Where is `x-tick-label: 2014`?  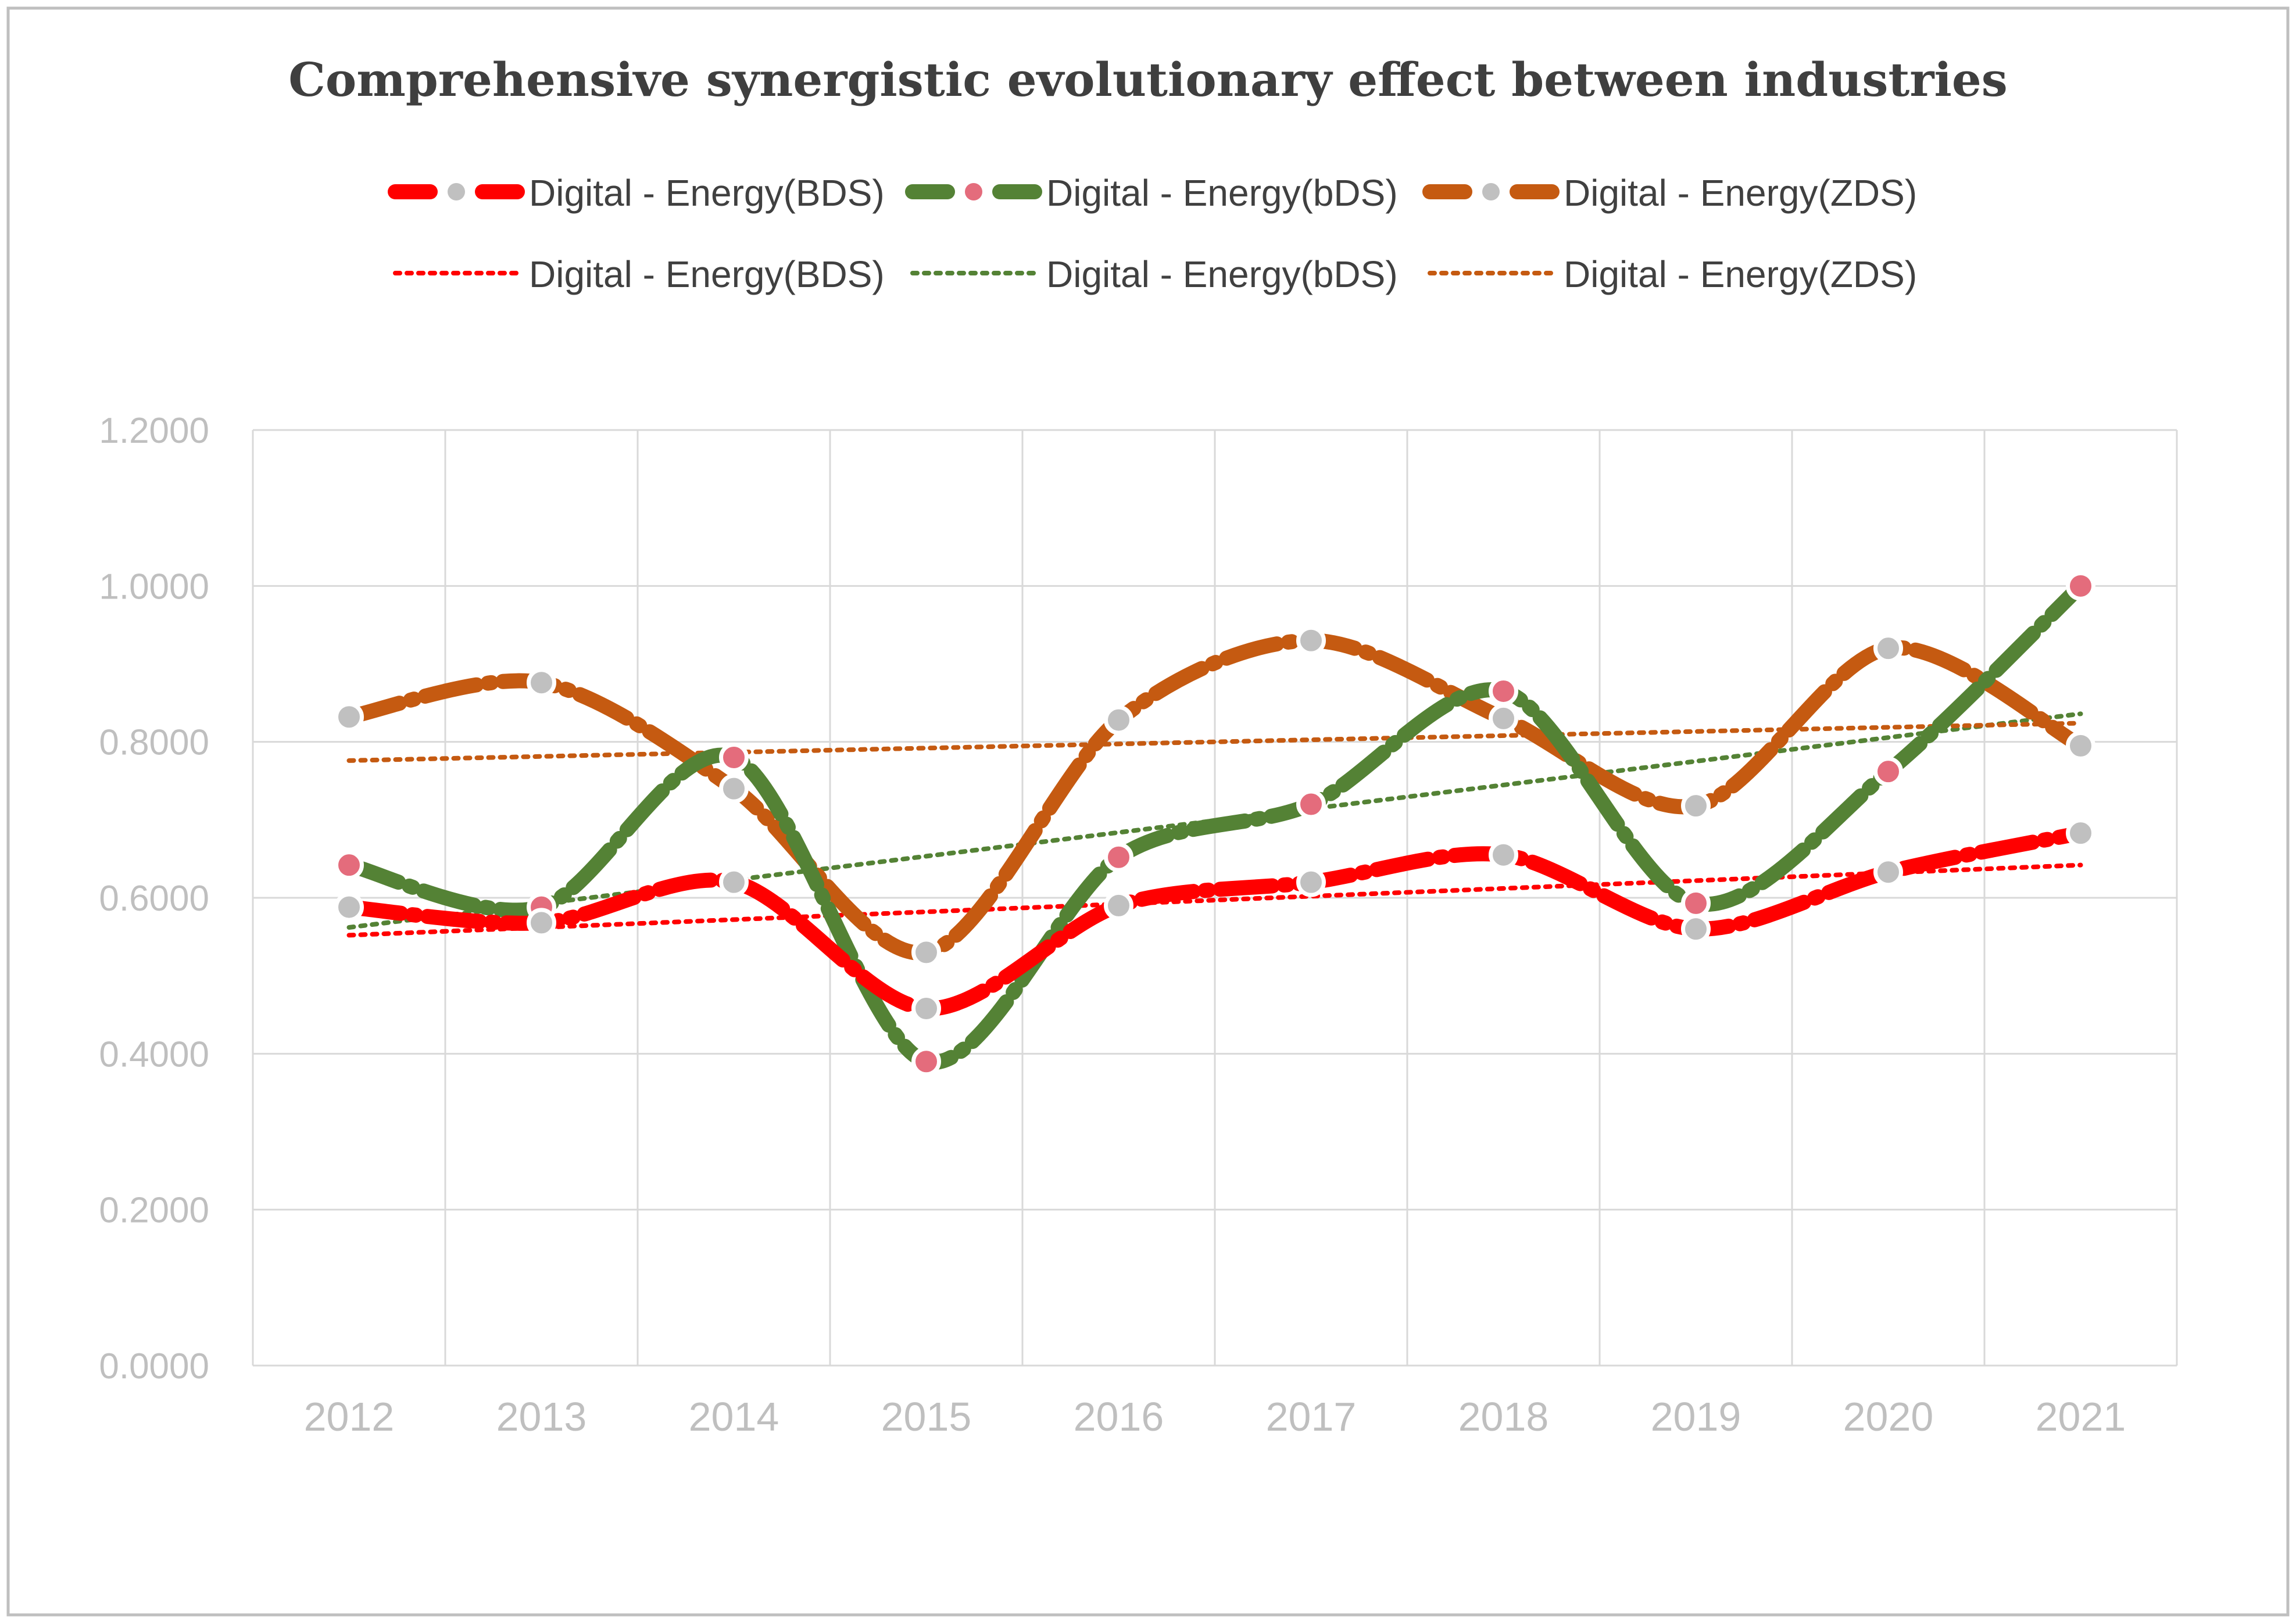
x-tick-label: 2014 is located at coordinates (734, 1416).